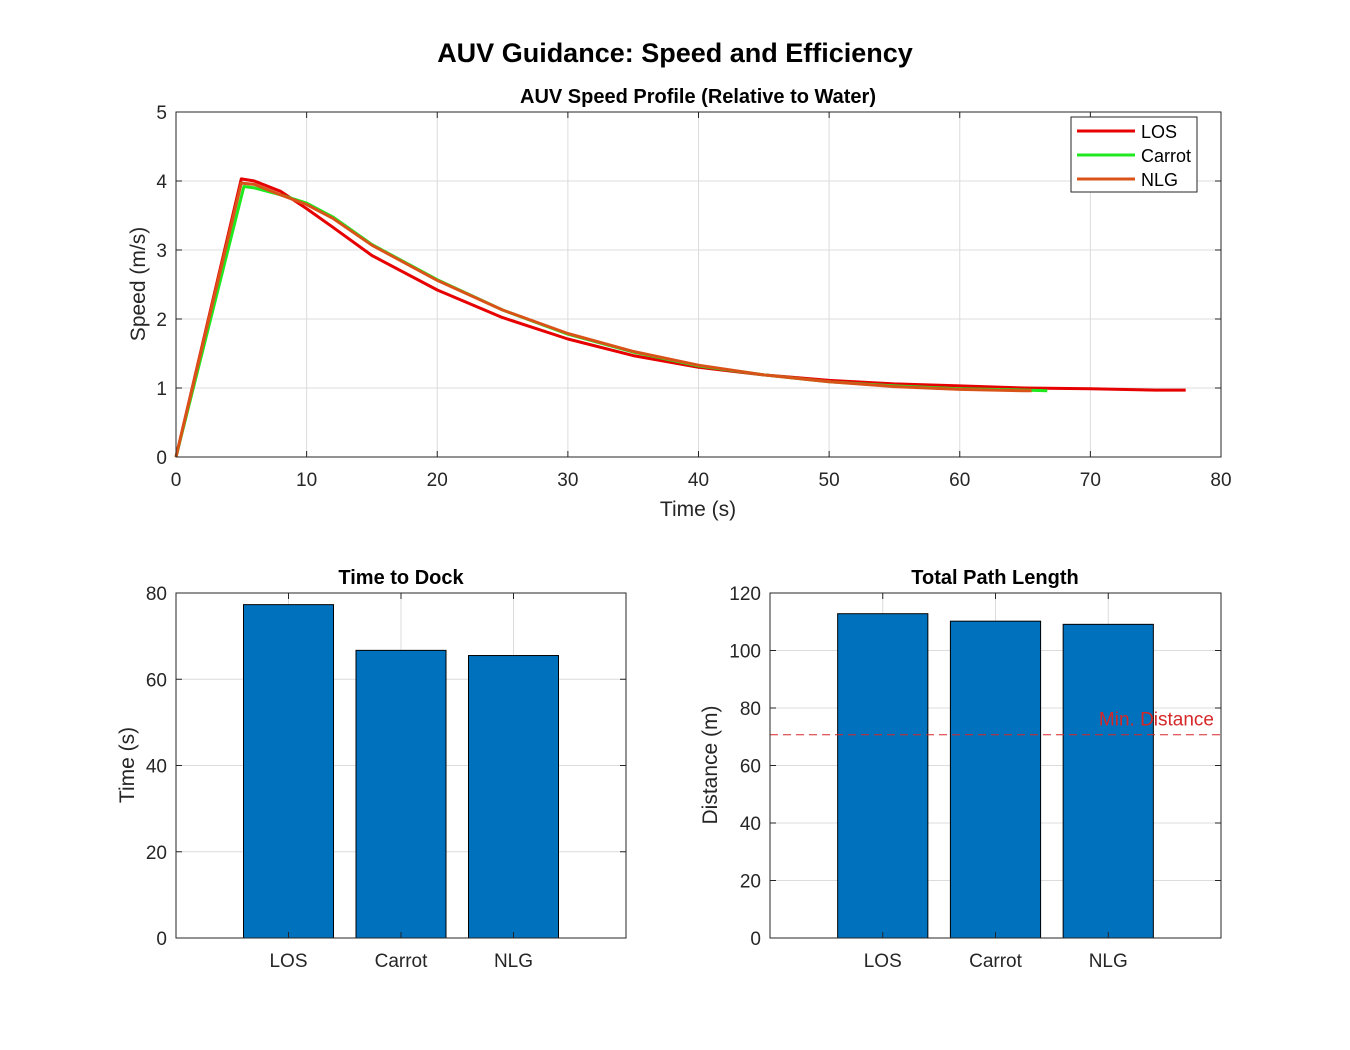 The image size is (1350, 1050). What do you see at coordinates (402, 961) in the screenshot?
I see `time-category-label: Carrot` at bounding box center [402, 961].